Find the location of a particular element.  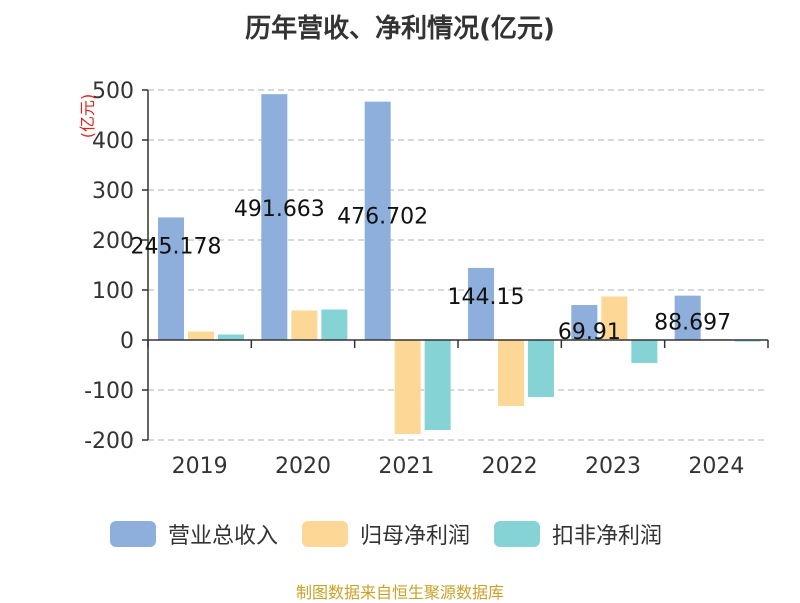

bar-deducted-profit-2020 is located at coordinates (334, 324).